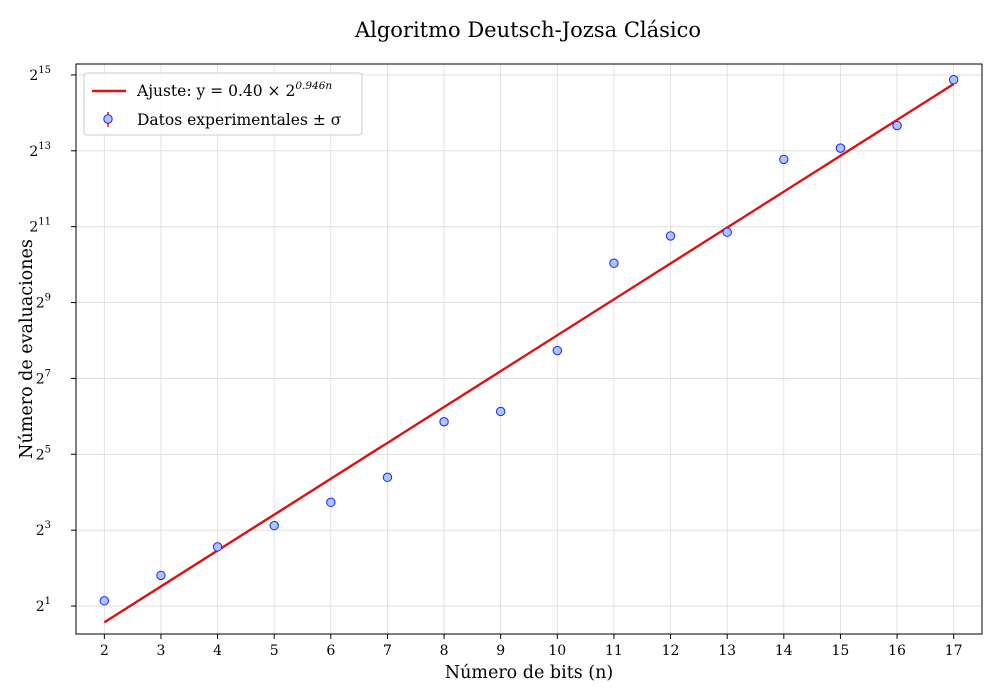 This screenshot has height=700, width=1000. Describe the element at coordinates (784, 651) in the screenshot. I see `x-tick-label: 14` at that location.